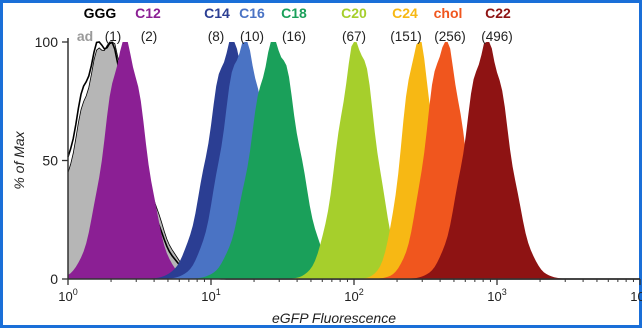  What do you see at coordinates (47, 42) in the screenshot?
I see `y-tick-label: 100` at bounding box center [47, 42].